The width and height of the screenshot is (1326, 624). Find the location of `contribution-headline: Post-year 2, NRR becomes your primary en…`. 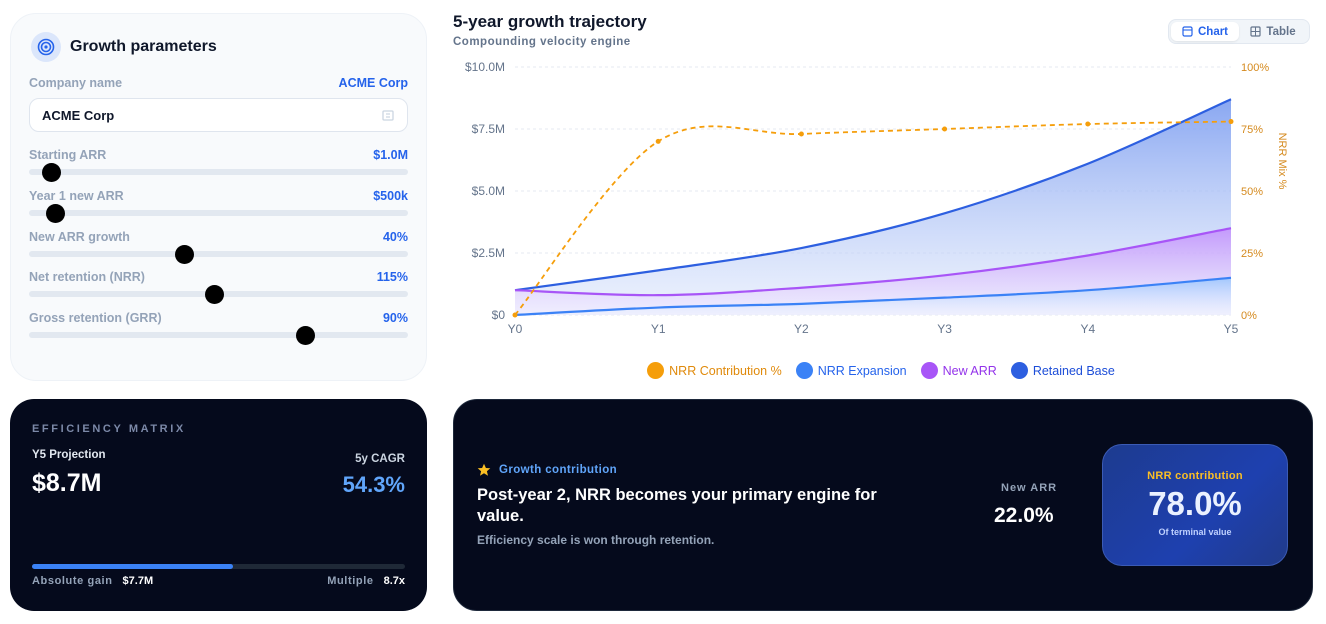

contribution-headline: Post-year 2, NRR becomes your primary en… is located at coordinates (677, 505).